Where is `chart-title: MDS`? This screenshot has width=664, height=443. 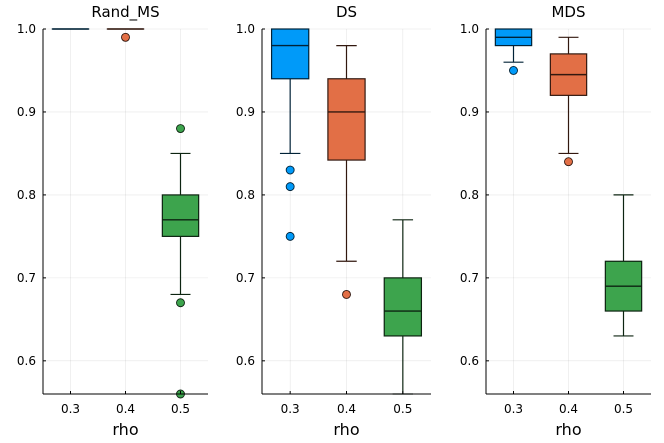 chart-title: MDS is located at coordinates (568, 12).